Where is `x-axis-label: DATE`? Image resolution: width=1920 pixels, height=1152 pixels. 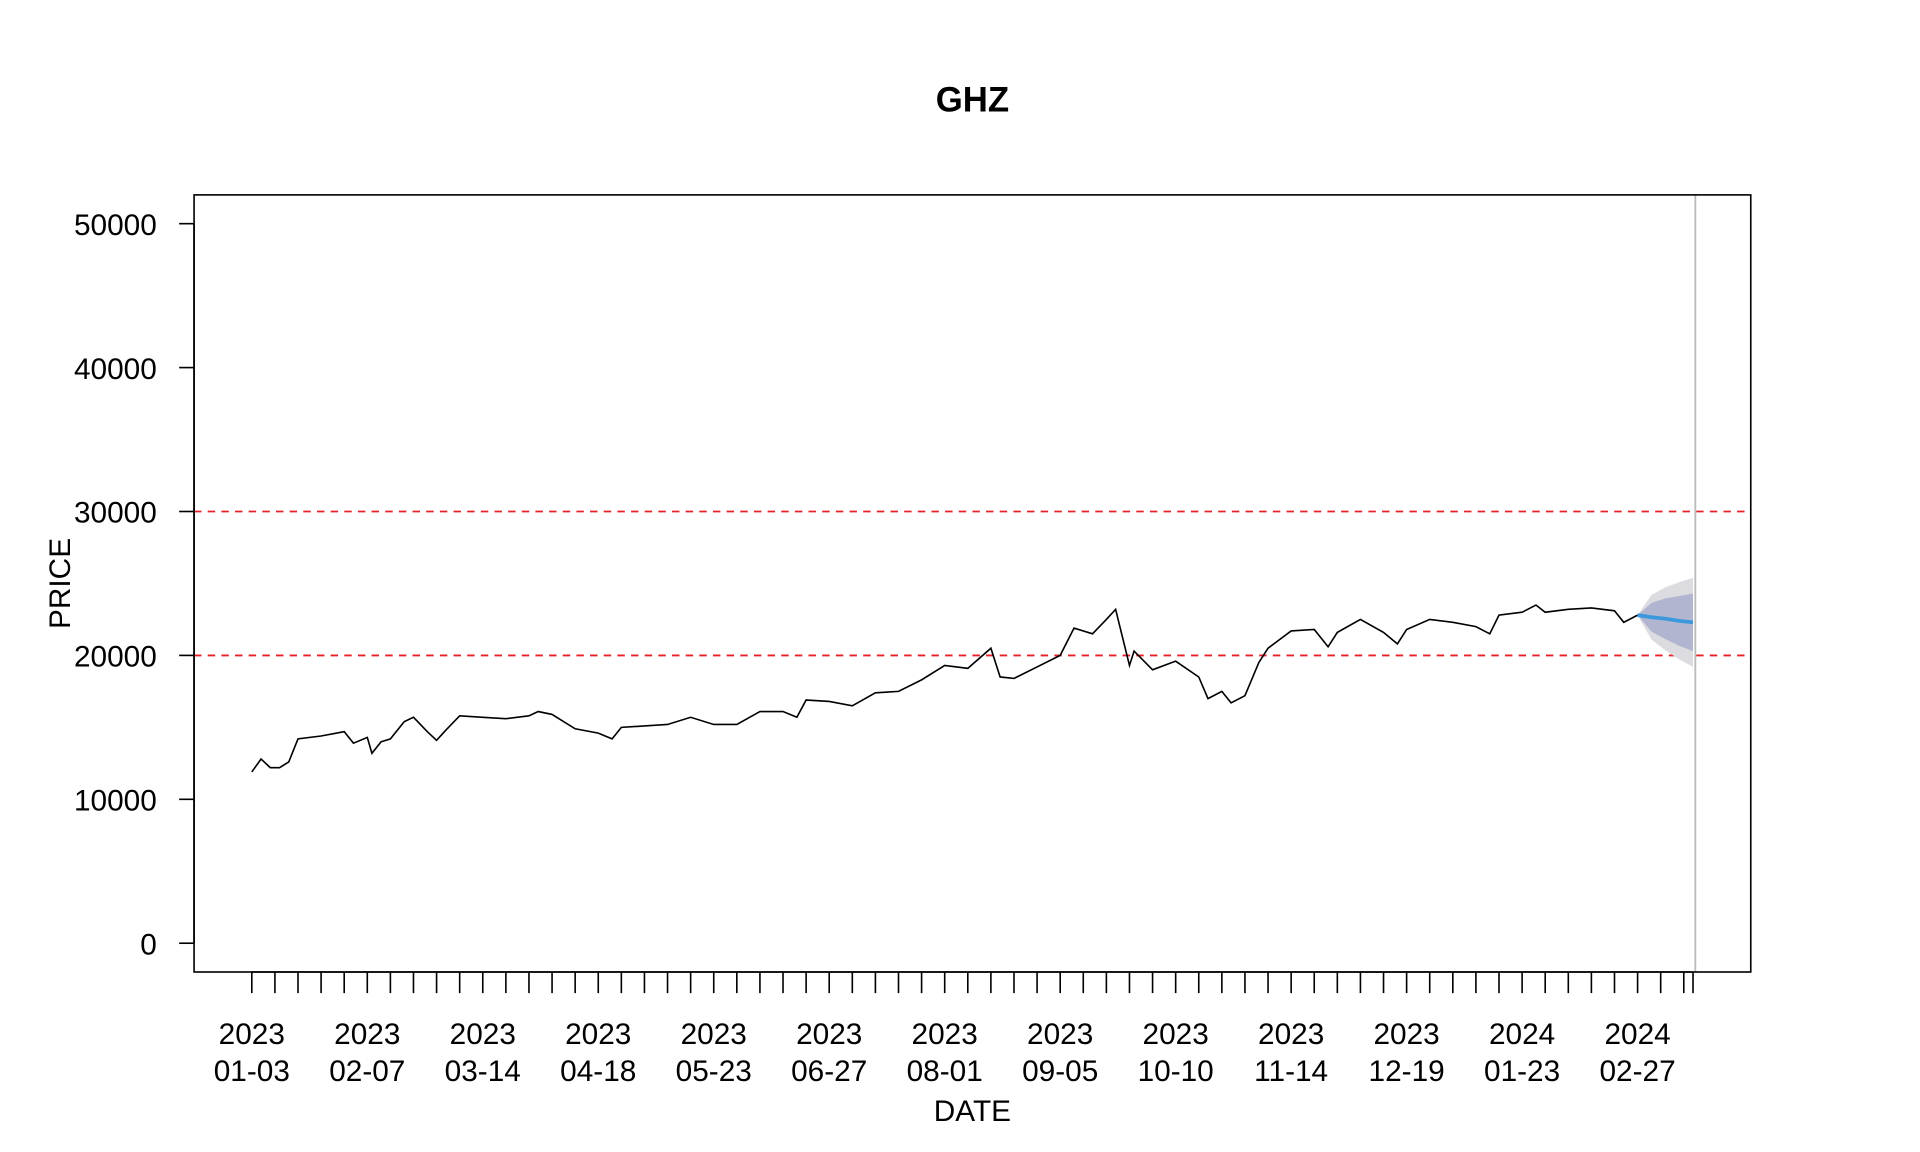
x-axis-label: DATE is located at coordinates (972, 1111).